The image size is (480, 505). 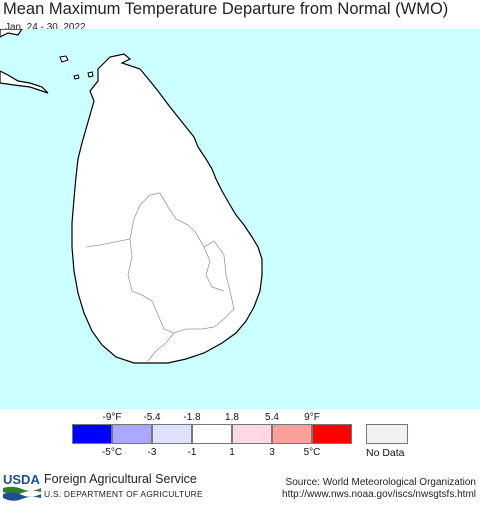 I want to click on legend-f-label: 1.8, so click(x=232, y=417).